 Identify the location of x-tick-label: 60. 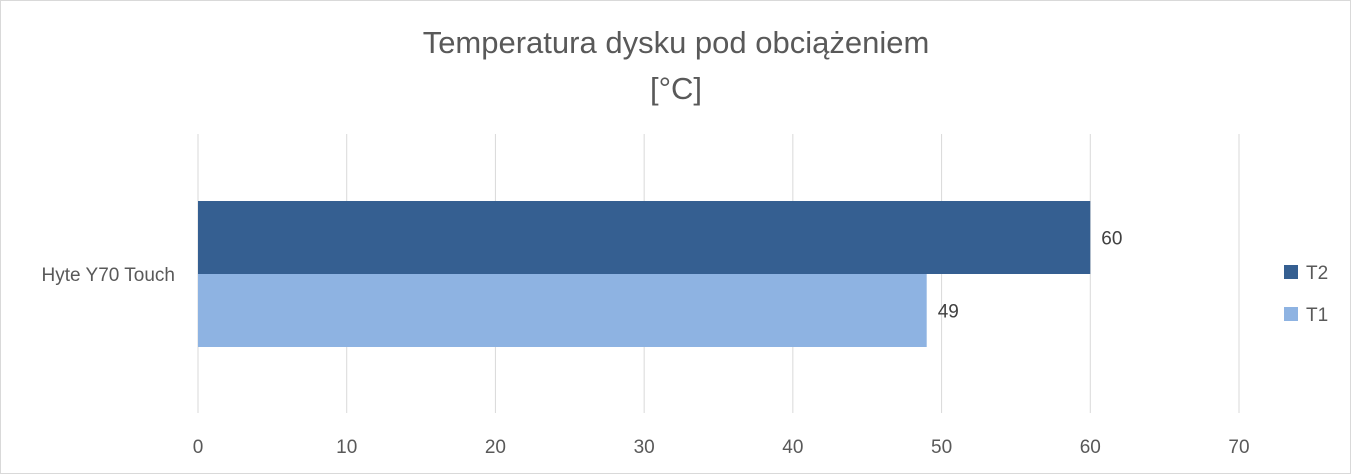
(1090, 447).